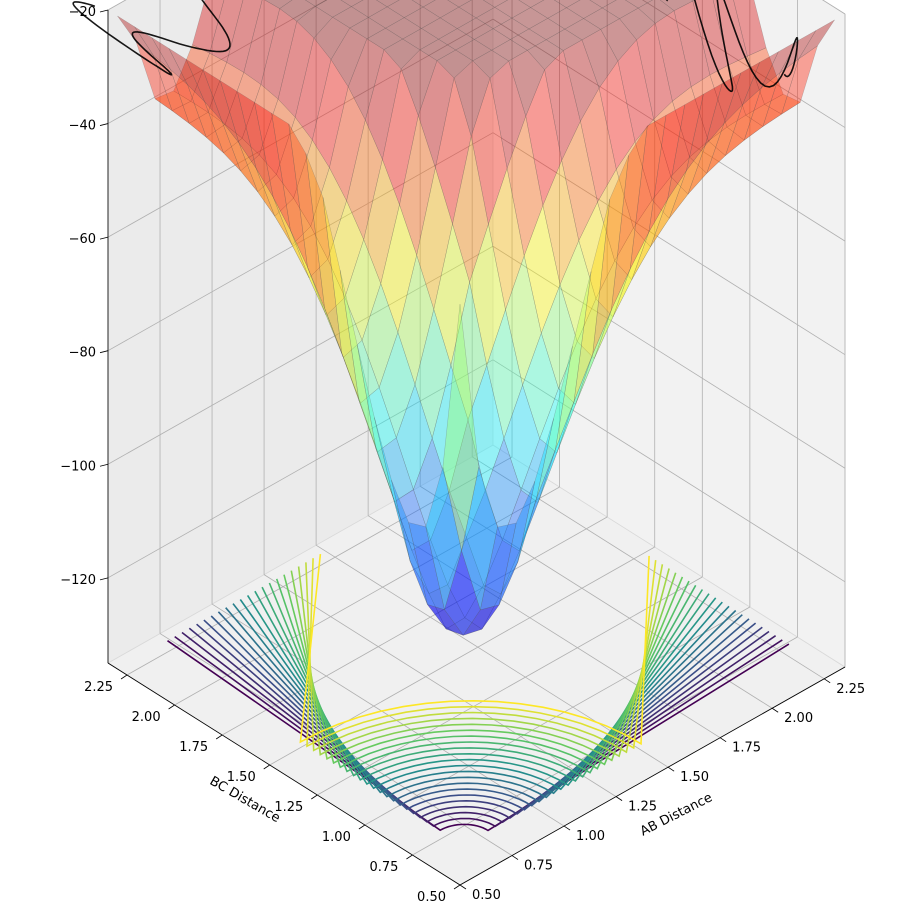 This screenshot has width=915, height=912. I want to click on trajectory-line, so click(435, 46).